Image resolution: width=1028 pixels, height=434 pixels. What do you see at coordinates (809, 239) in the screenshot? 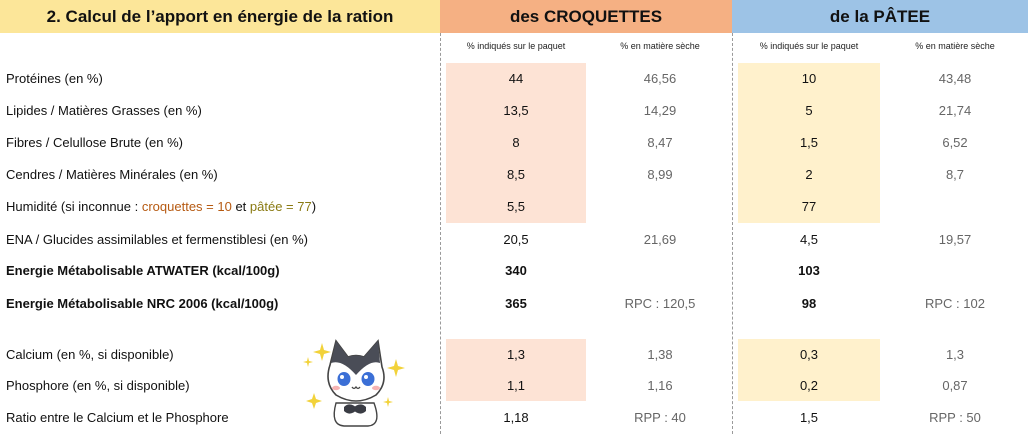
I see `patee-paquet-ena: 4,5` at bounding box center [809, 239].